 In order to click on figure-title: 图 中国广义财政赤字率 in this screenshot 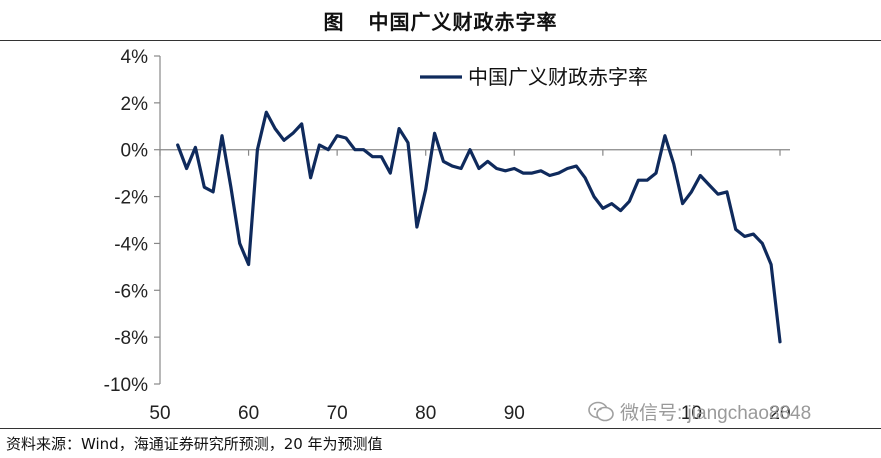, I will do `click(440, 20)`.